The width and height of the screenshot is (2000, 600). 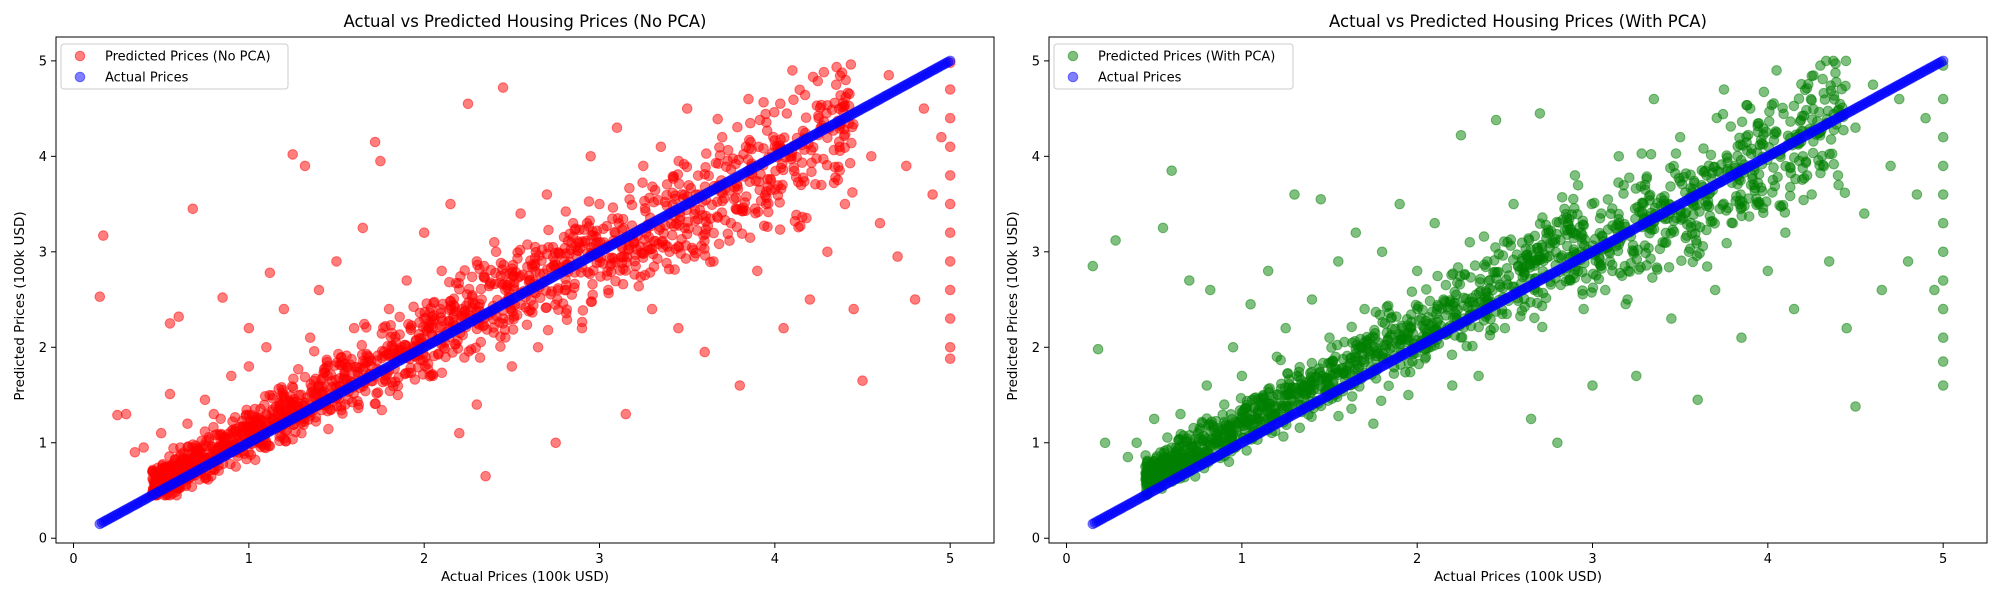 I want to click on y-tick-label: 5, so click(x=1036, y=61).